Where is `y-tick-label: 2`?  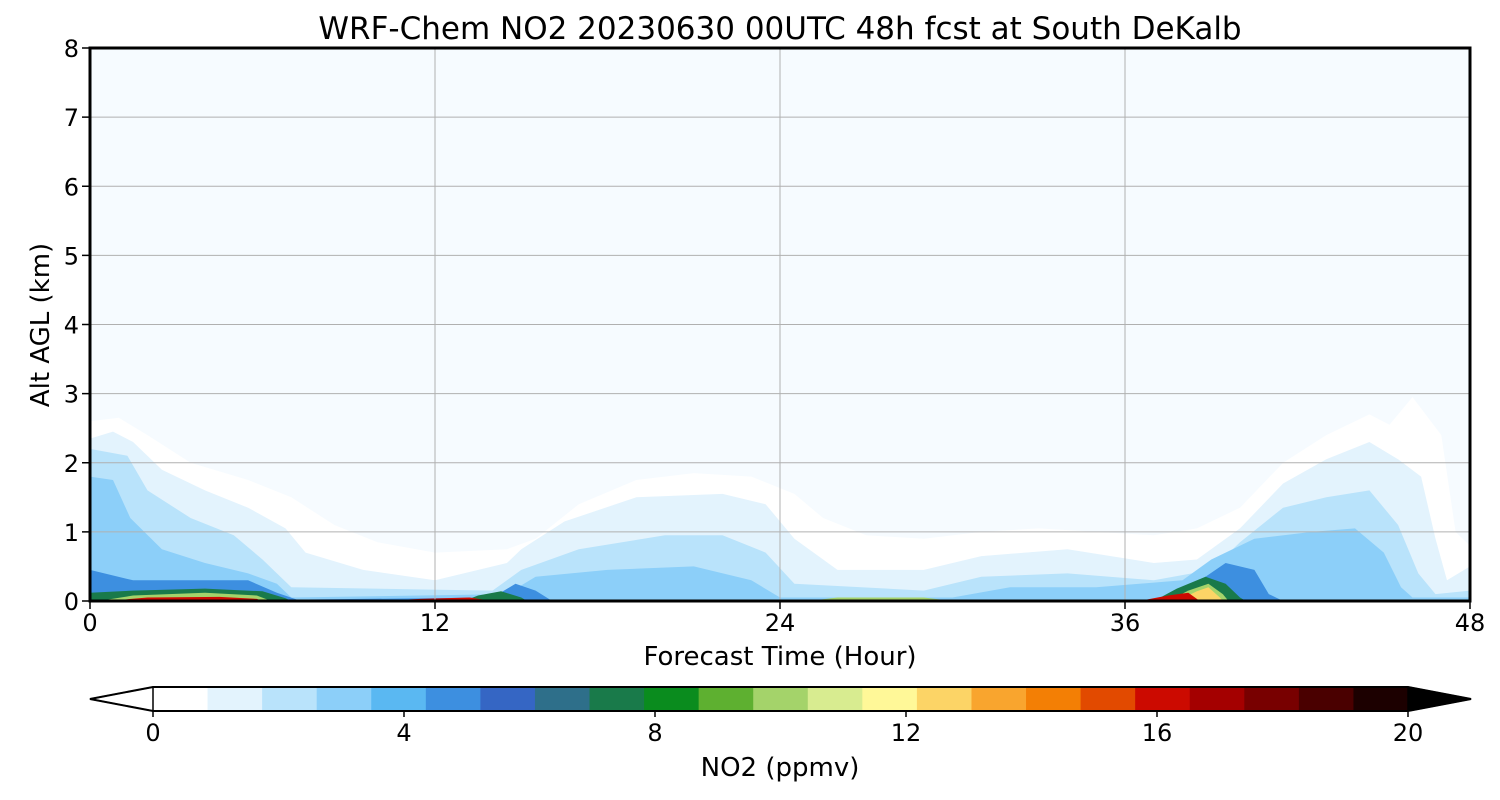 y-tick-label: 2 is located at coordinates (71, 464).